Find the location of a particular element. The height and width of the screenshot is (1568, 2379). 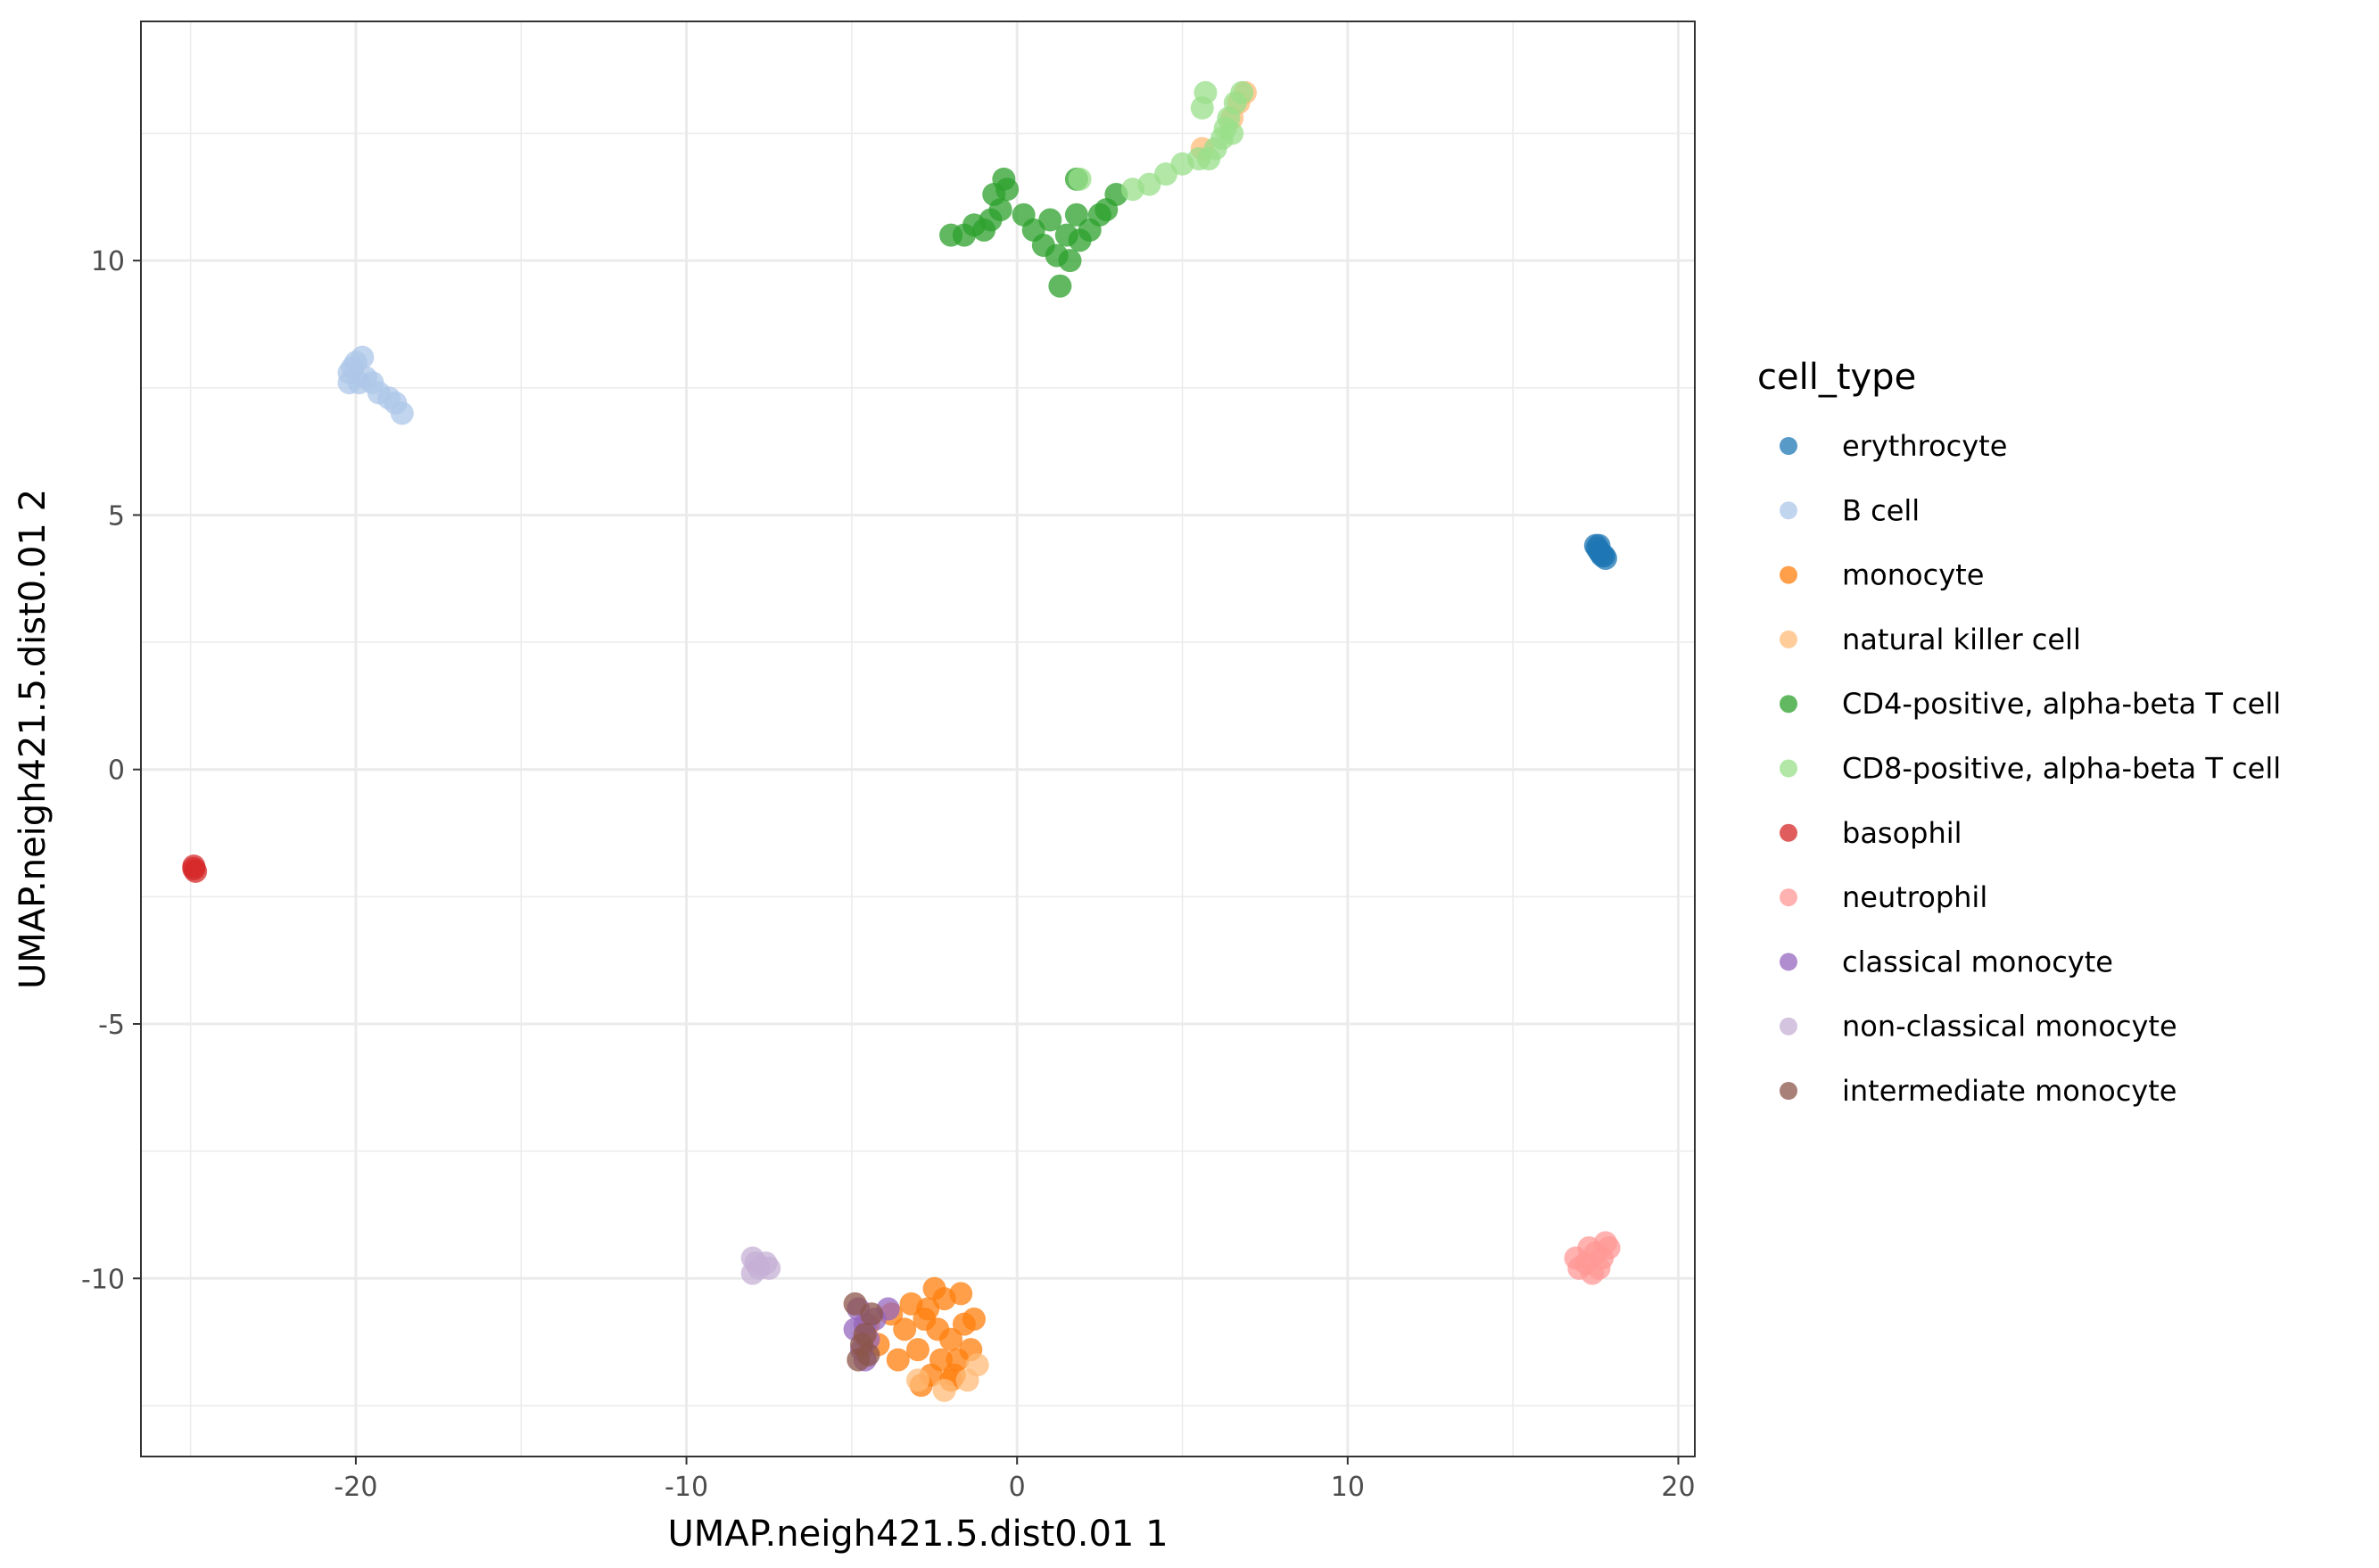

legend-title: cell_type is located at coordinates (1837, 377).